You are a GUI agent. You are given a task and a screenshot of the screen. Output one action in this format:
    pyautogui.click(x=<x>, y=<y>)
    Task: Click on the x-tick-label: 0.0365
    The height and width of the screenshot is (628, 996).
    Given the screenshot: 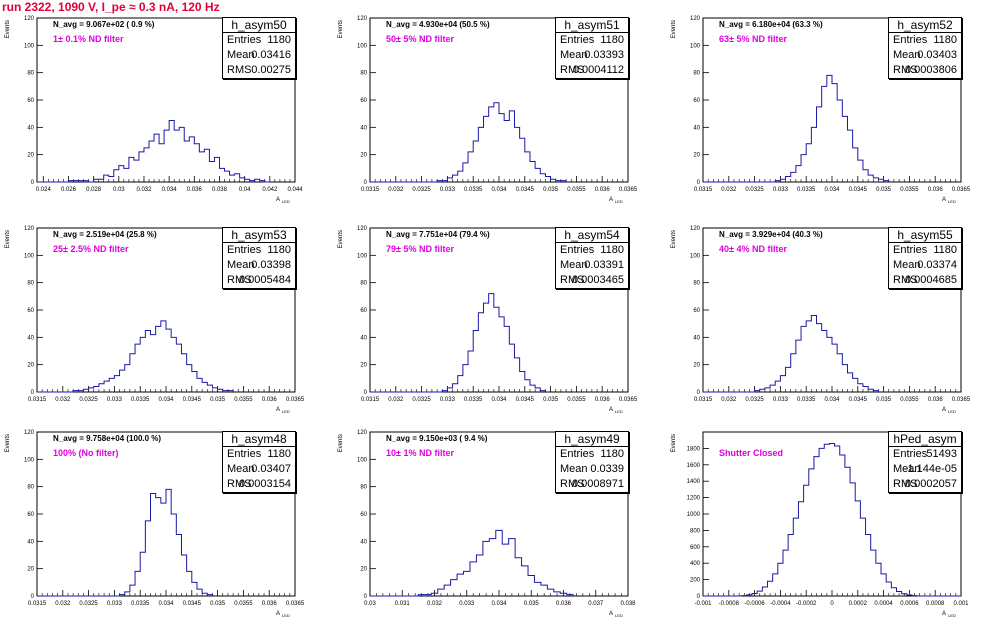 What is the action you would take?
    pyautogui.click(x=295, y=400)
    